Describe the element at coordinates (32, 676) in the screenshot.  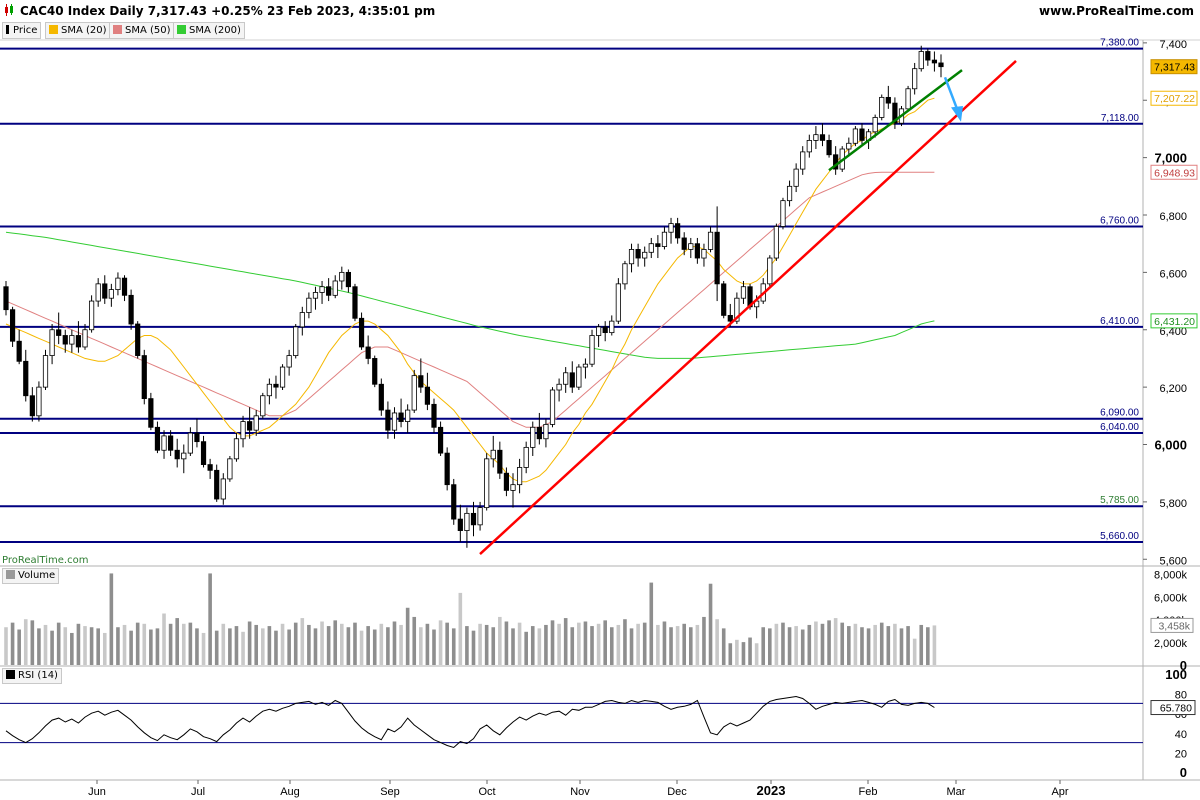
I see `rsi-panel-label: RSI (14)` at that location.